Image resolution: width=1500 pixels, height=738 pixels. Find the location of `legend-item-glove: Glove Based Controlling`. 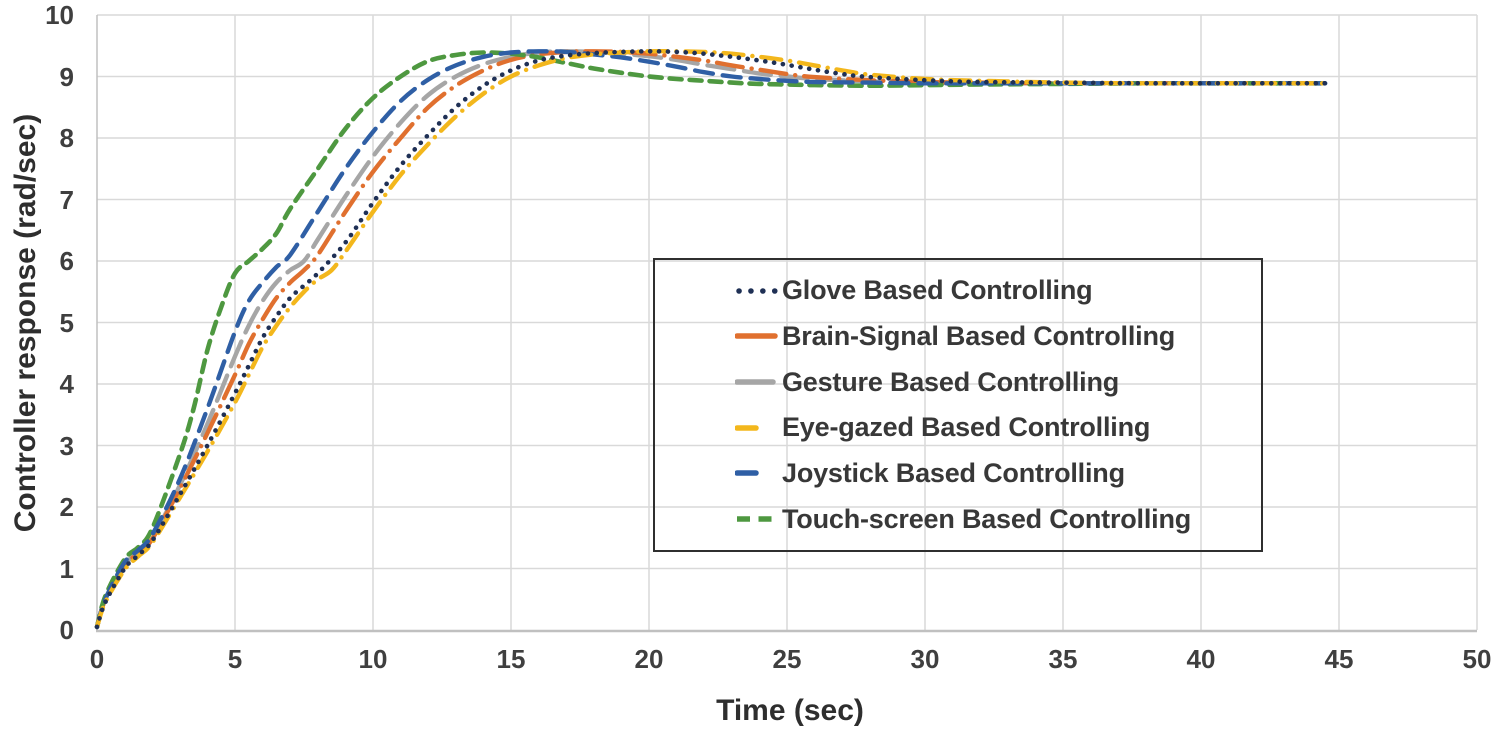

legend-item-glove: Glove Based Controlling is located at coordinates (998, 290).